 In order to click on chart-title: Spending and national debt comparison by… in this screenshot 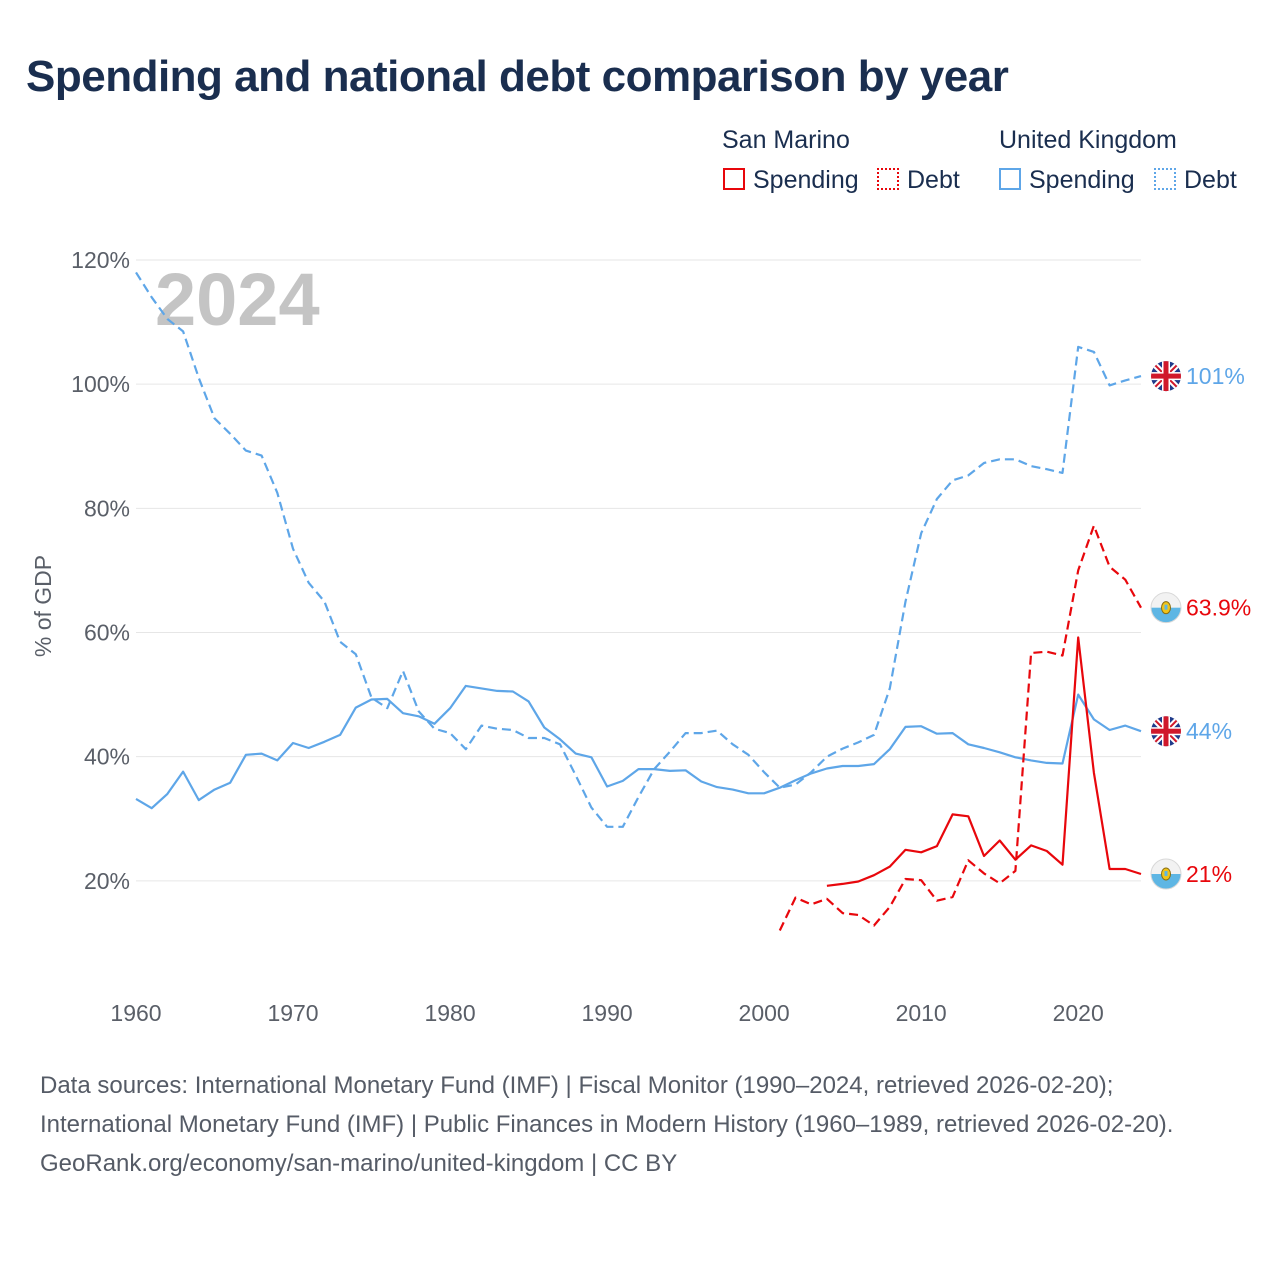, I will do `click(517, 76)`.